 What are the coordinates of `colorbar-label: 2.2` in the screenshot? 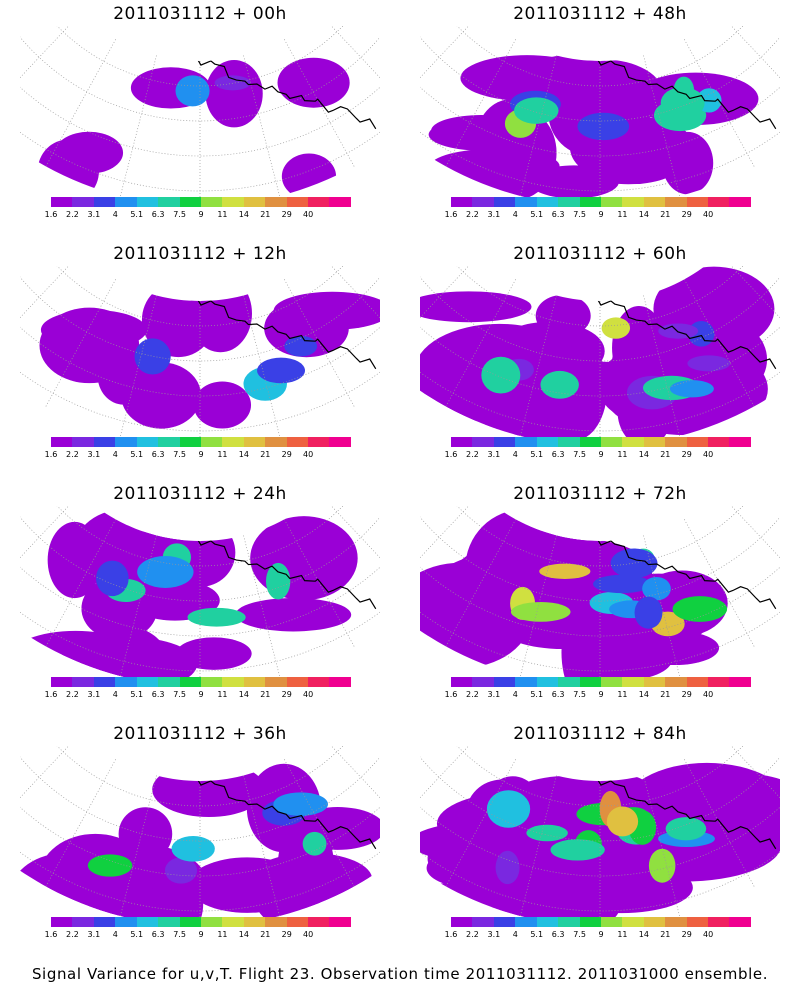 It's located at (72, 694).